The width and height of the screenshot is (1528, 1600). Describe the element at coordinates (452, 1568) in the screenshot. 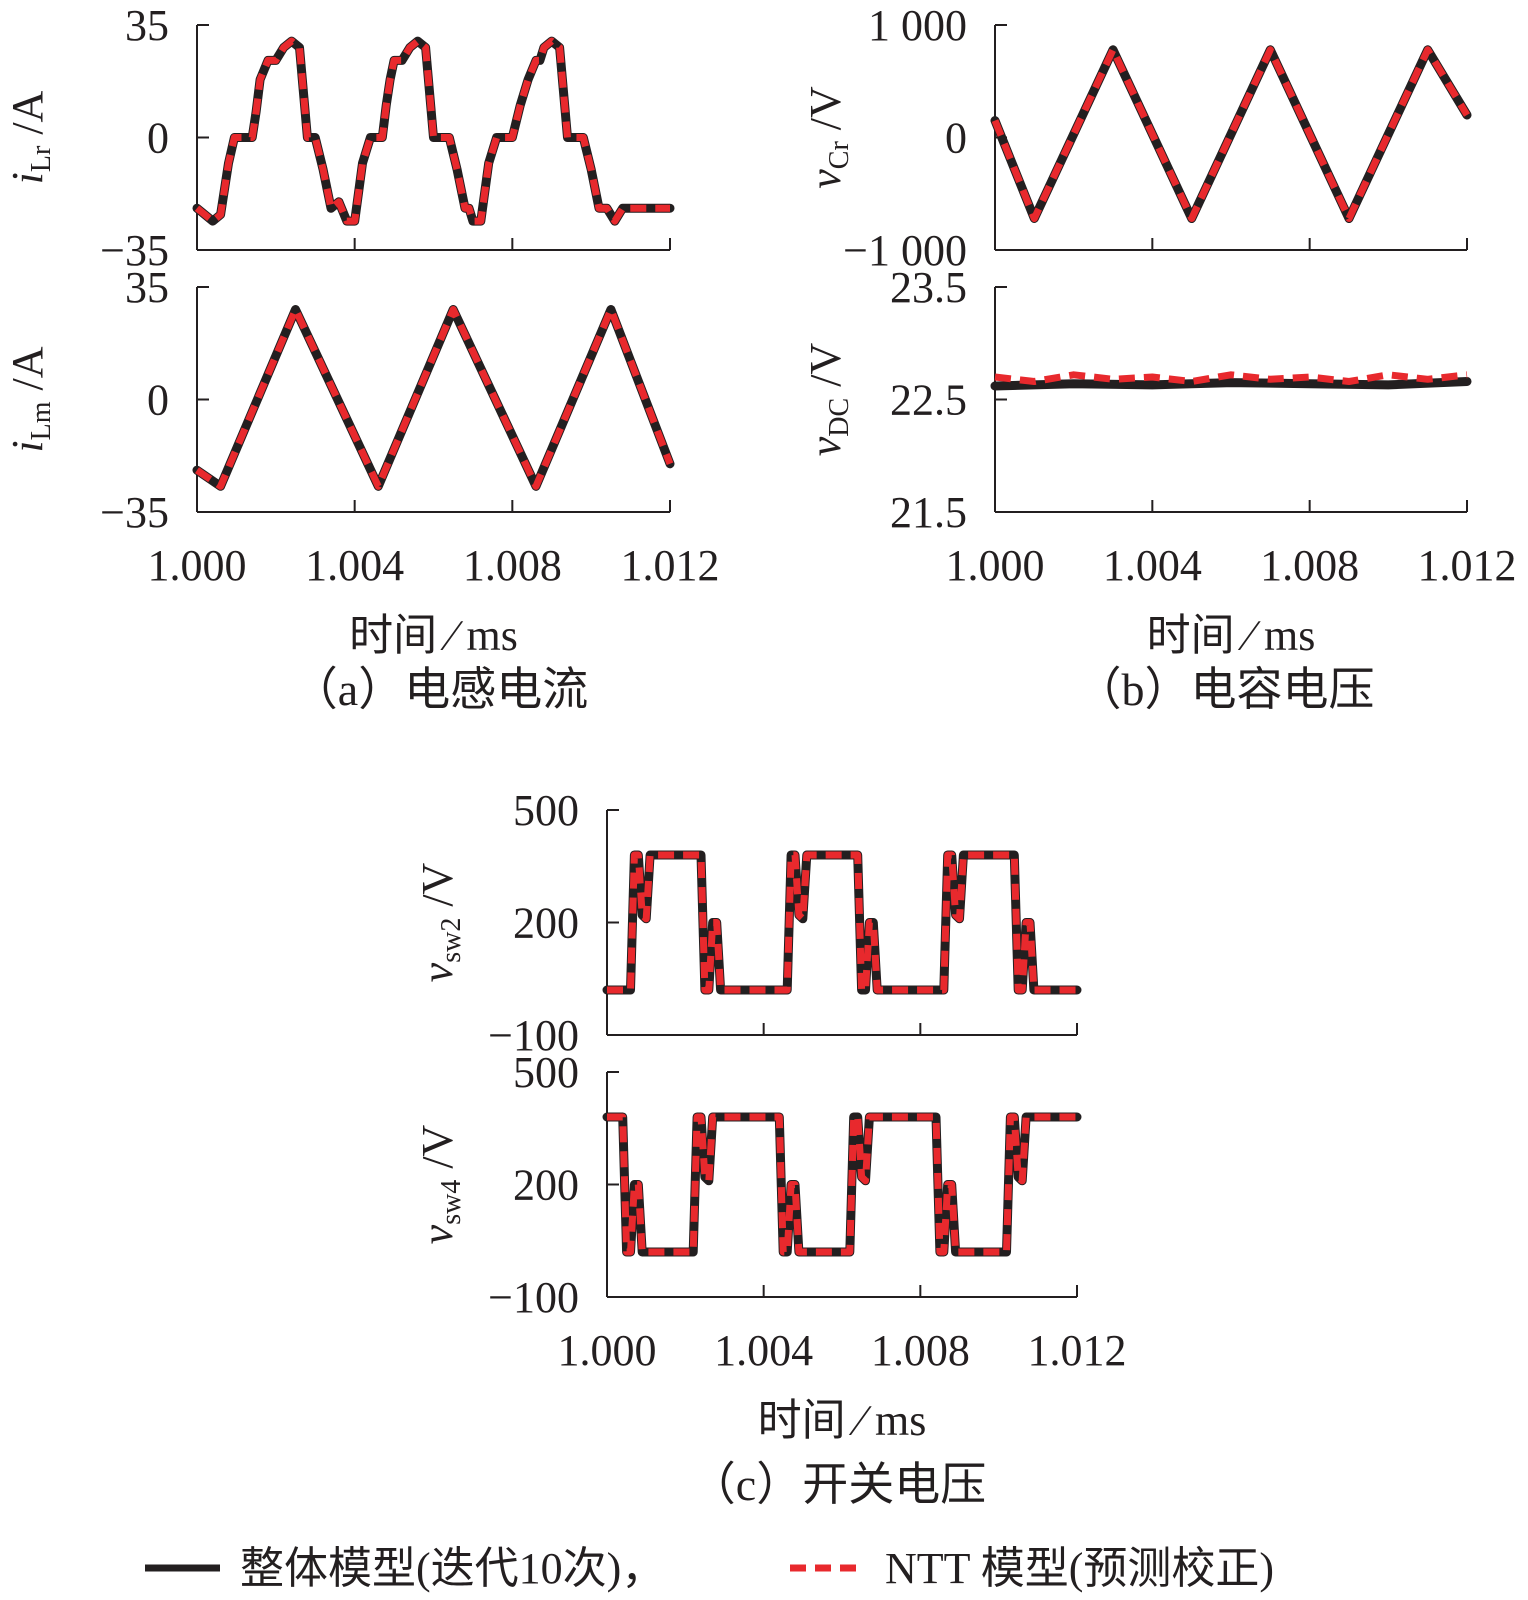

I see `legend-label-reference: 整体模型(迭代10次)，` at that location.